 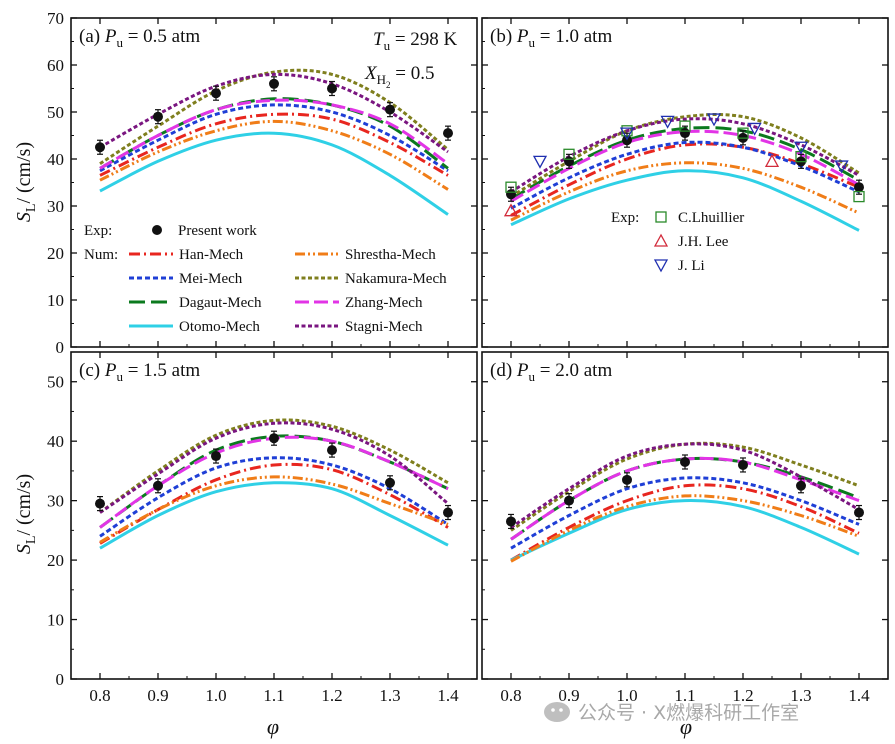 What do you see at coordinates (415, 41) in the screenshot?
I see `condition-temperature: Tu = 298 K` at bounding box center [415, 41].